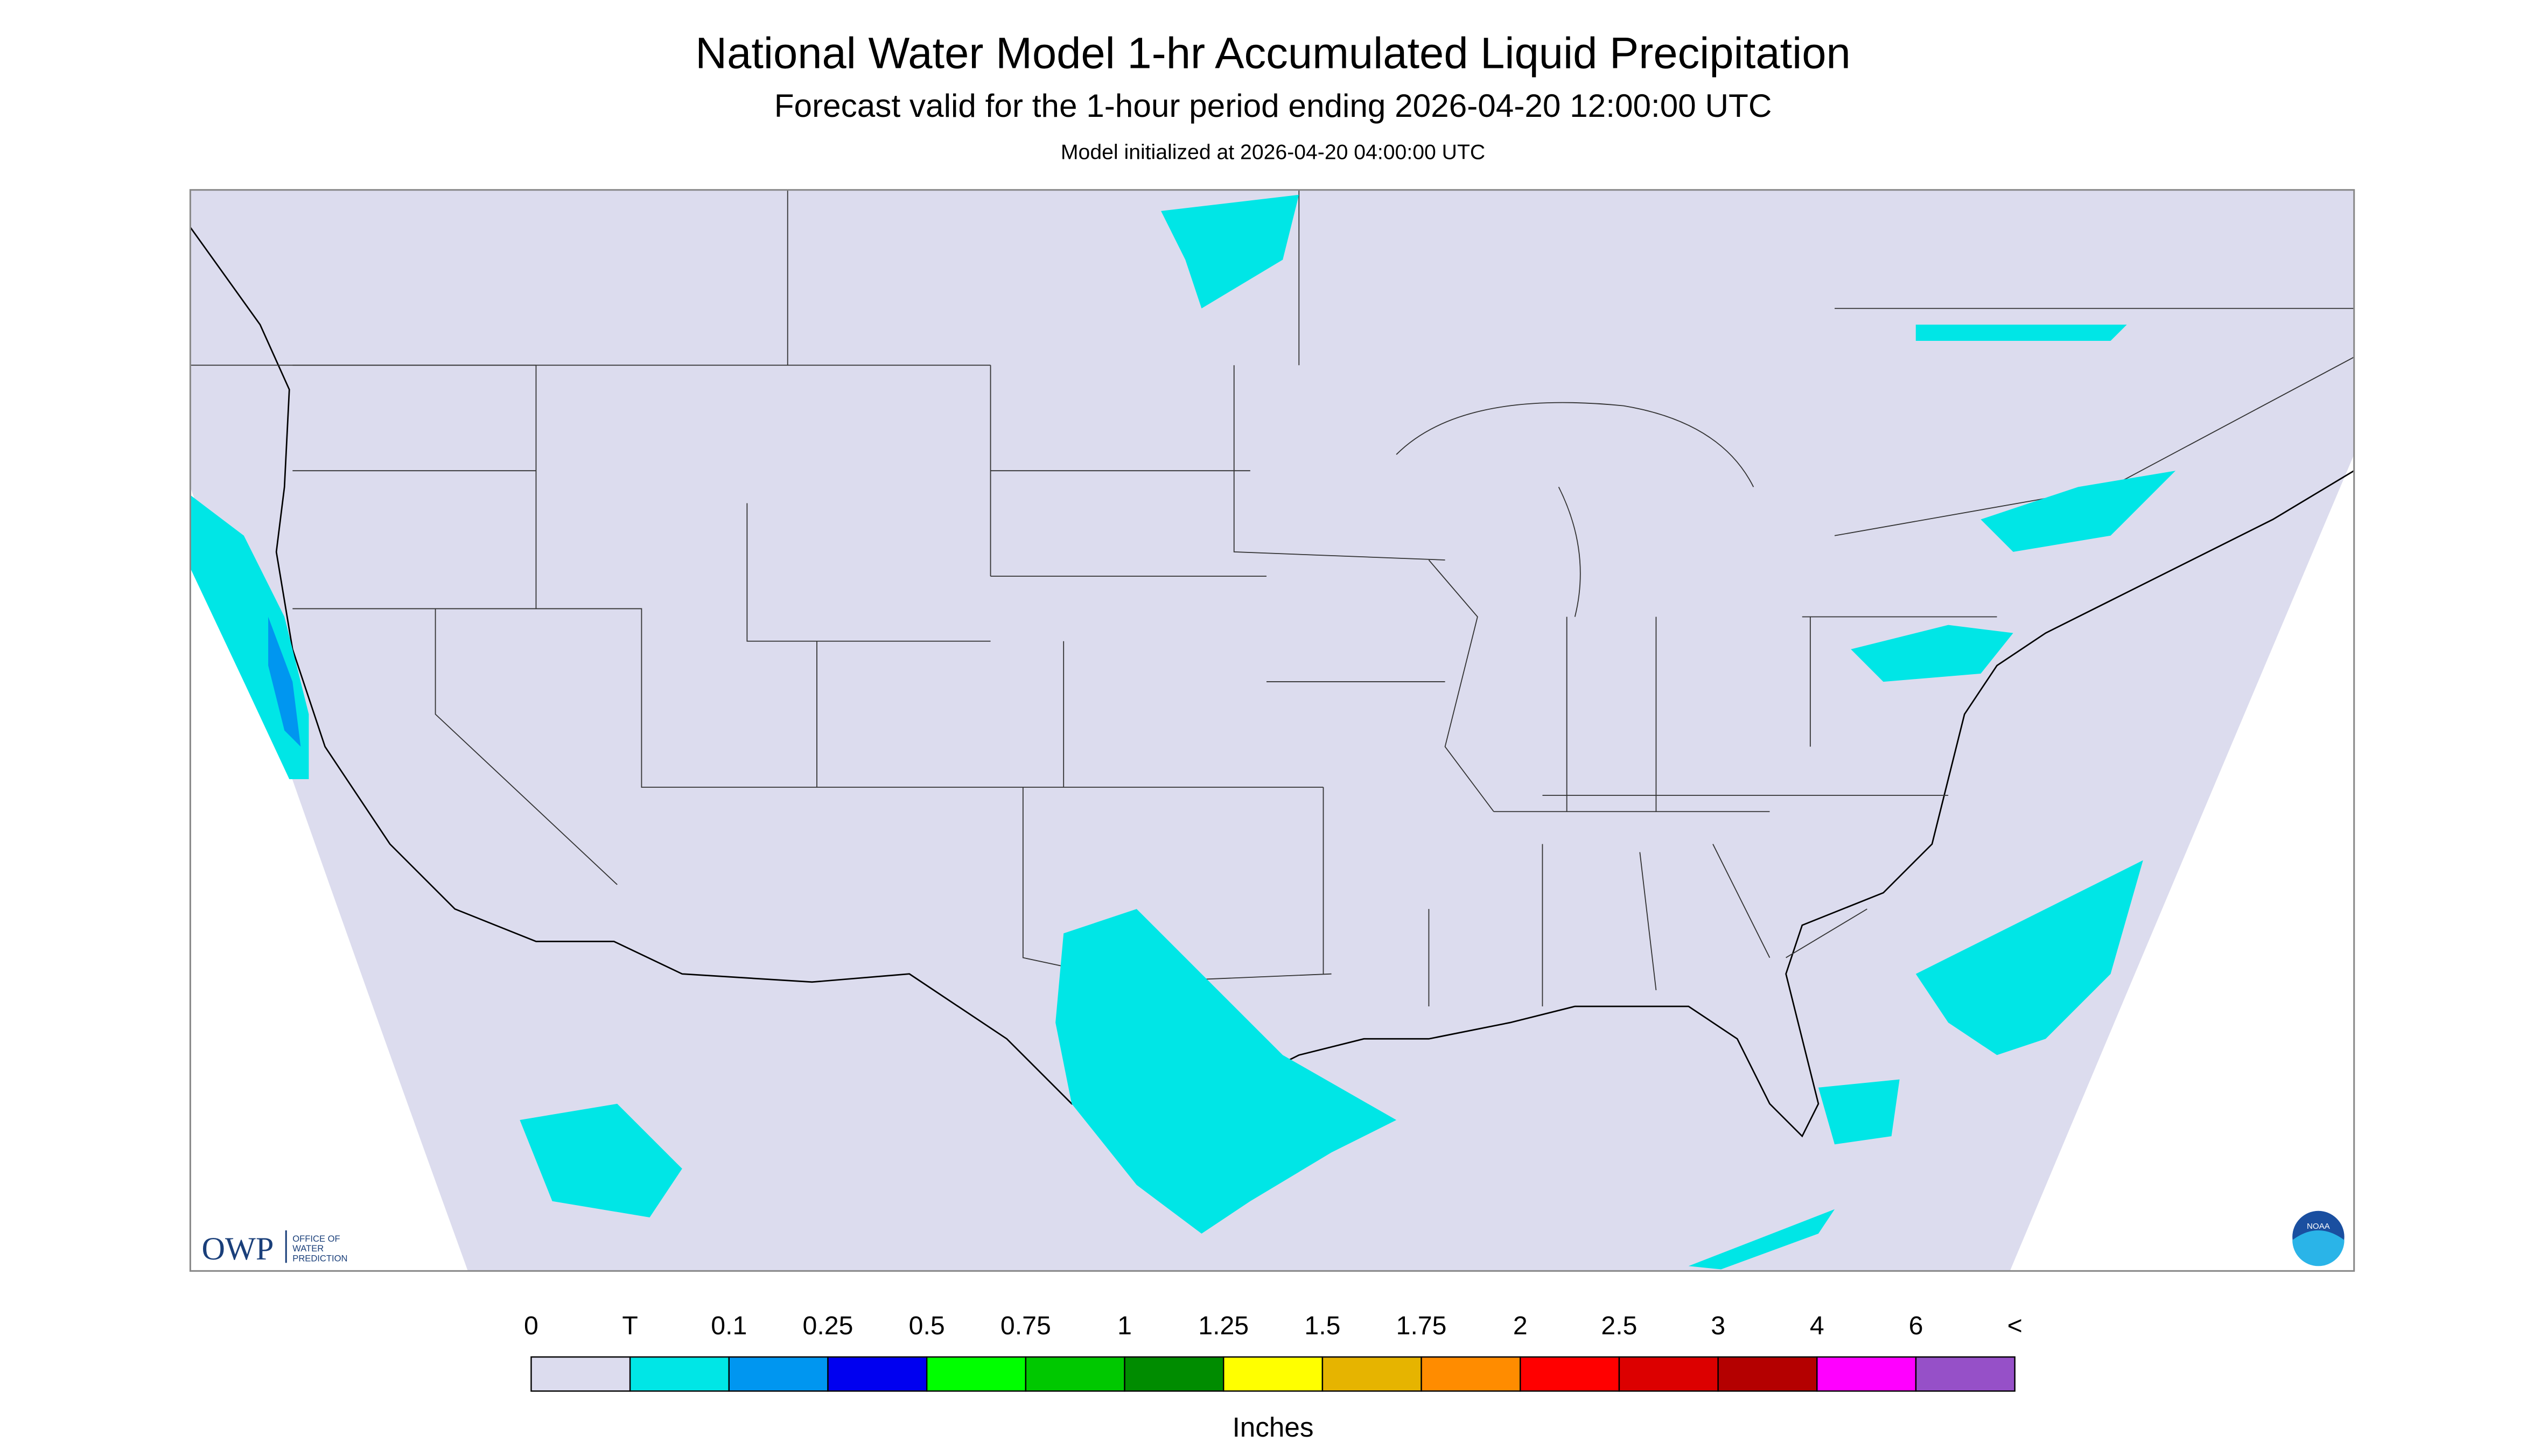 The width and height of the screenshot is (2533, 1456). I want to click on legend-label: 1.5, so click(1322, 1325).